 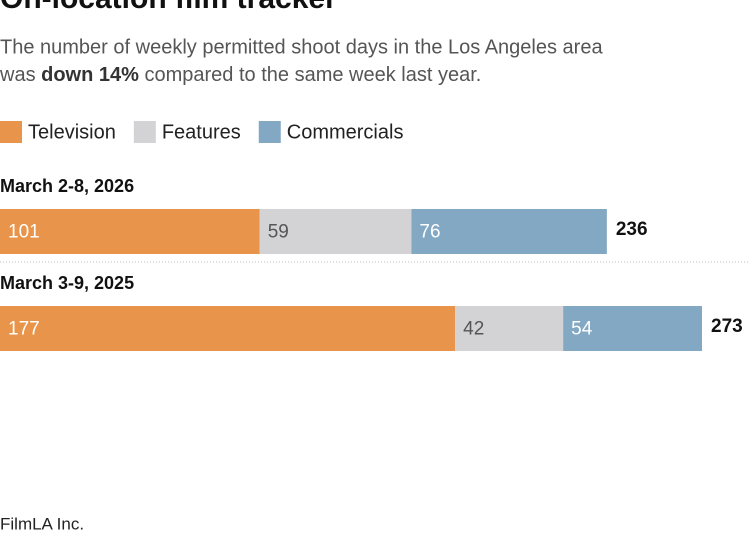 What do you see at coordinates (727, 326) in the screenshot?
I see `total-label: 273` at bounding box center [727, 326].